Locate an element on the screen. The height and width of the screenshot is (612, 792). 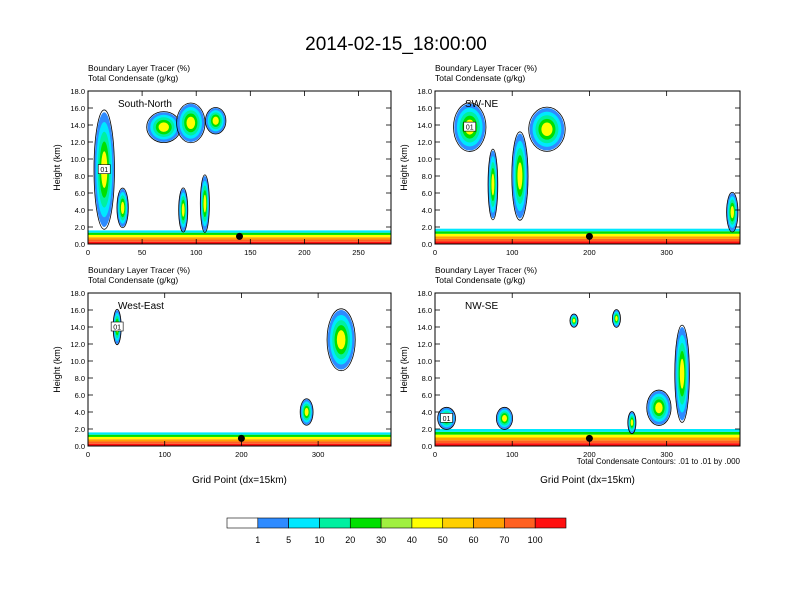
y-tick-label: 0.0 is located at coordinates (427, 244).